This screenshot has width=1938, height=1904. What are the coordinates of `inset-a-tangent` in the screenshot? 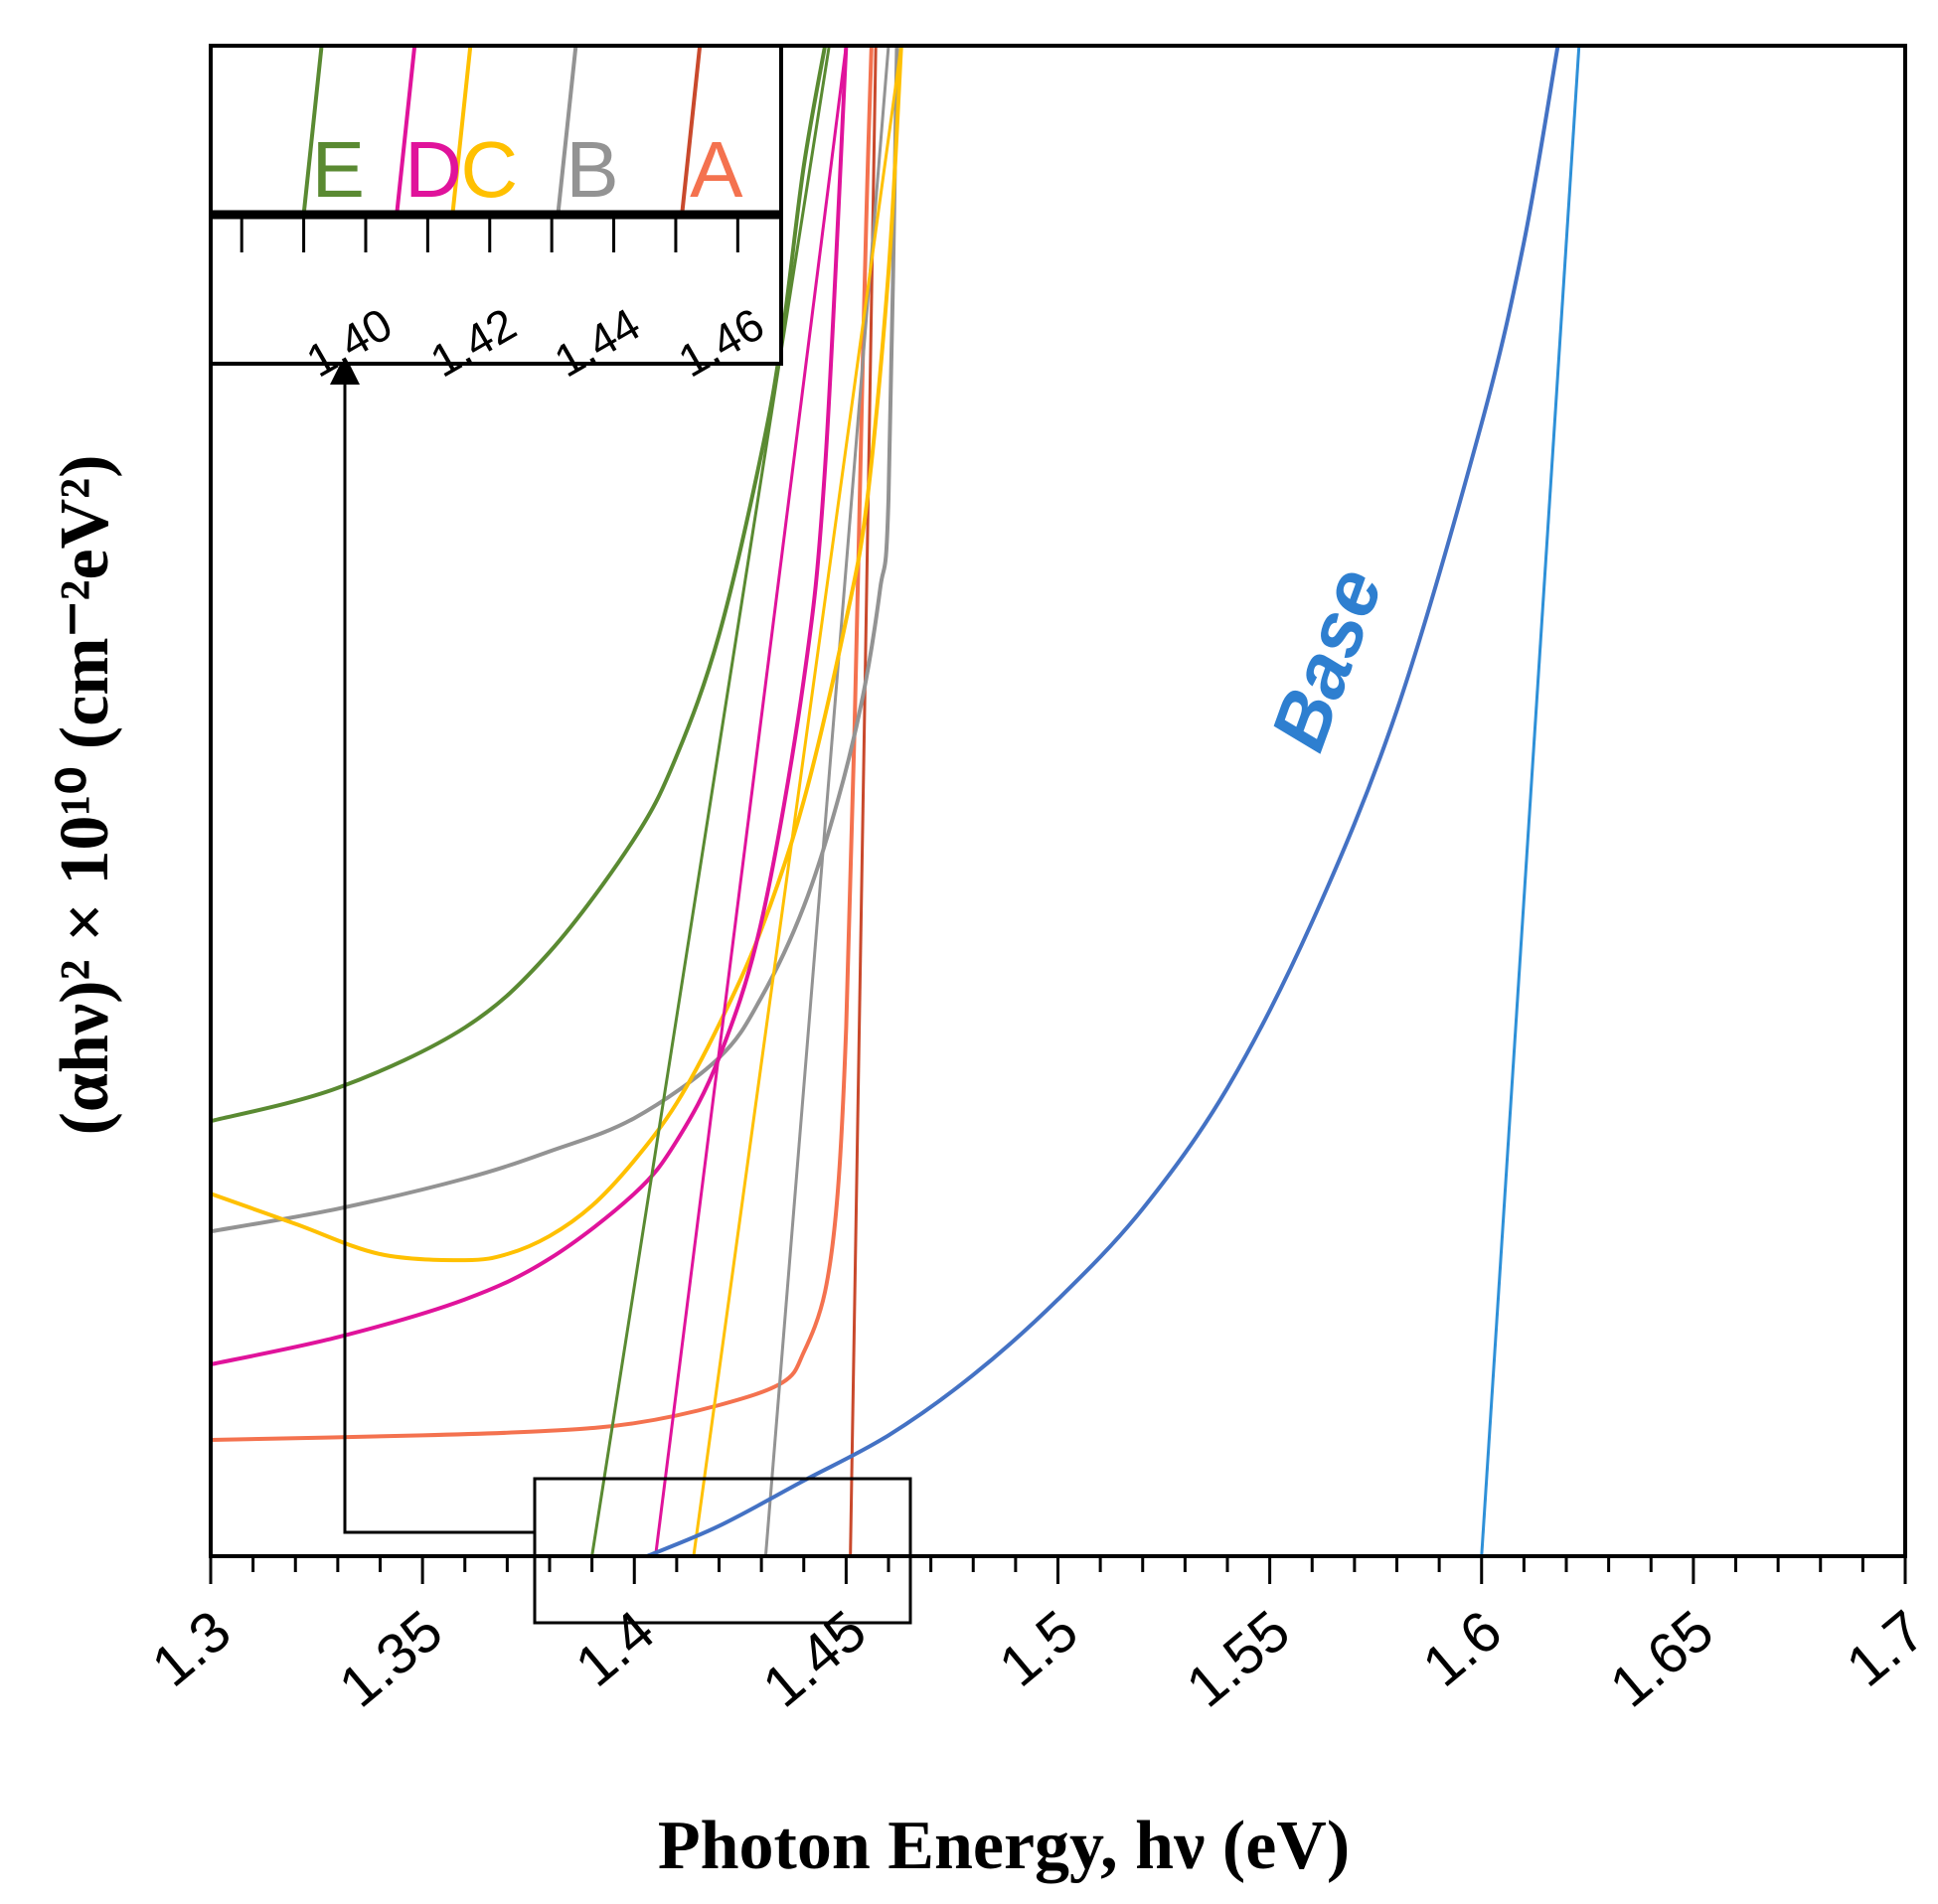 It's located at (691, 132).